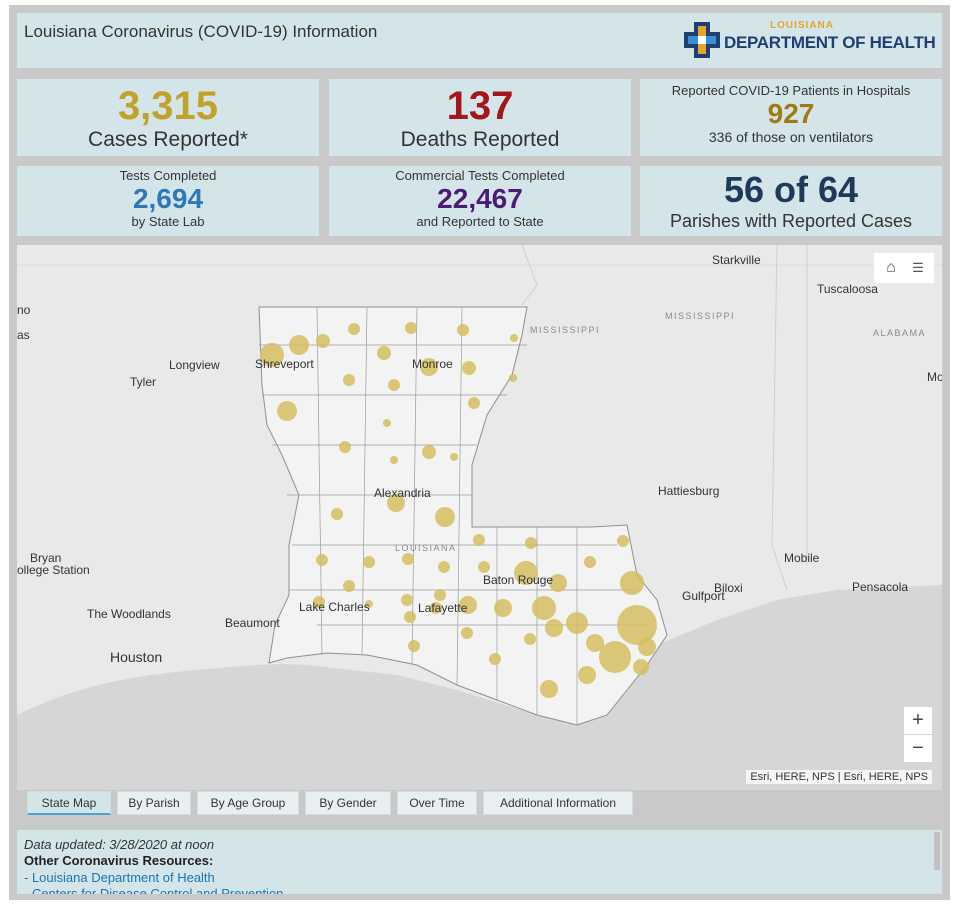  I want to click on label-mo: Mo, so click(934, 377).